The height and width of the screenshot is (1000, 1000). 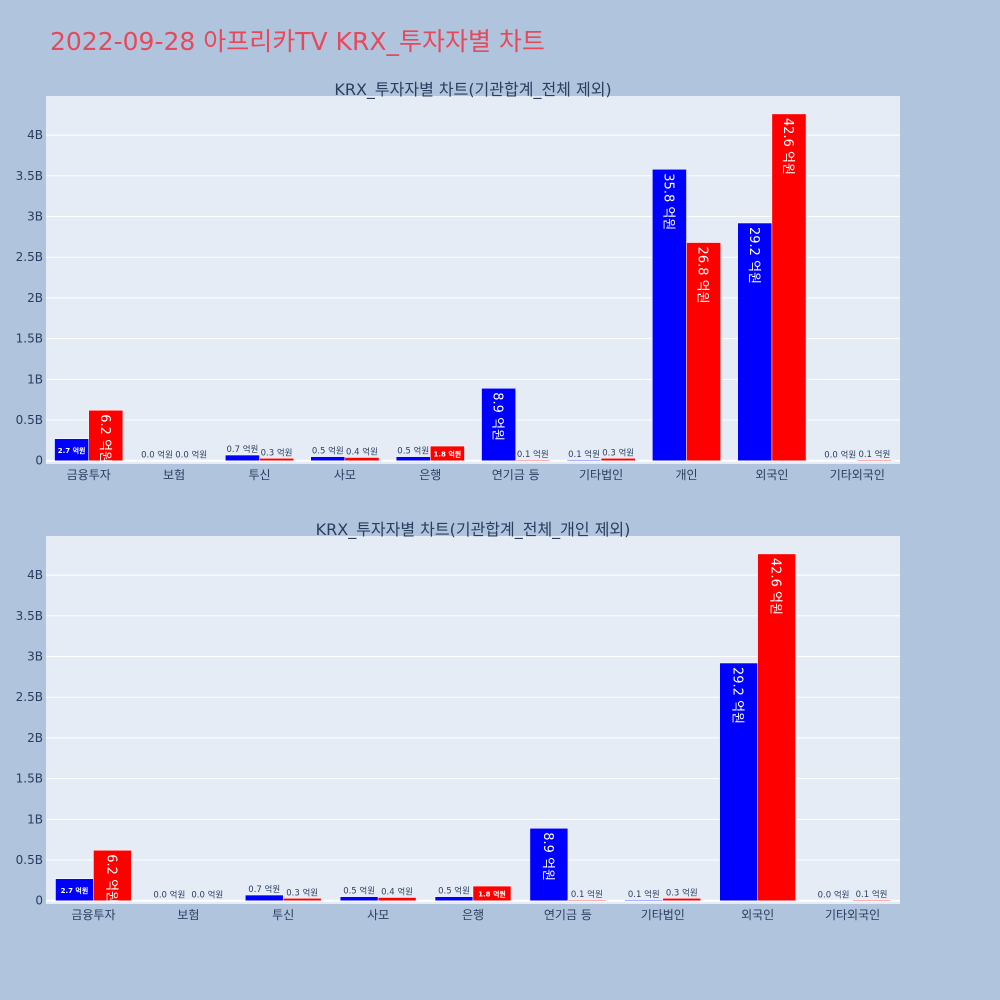 What do you see at coordinates (297, 41) in the screenshot?
I see `page-title: 2022-09-28 아프리카TV KRX_투자자별 차트` at bounding box center [297, 41].